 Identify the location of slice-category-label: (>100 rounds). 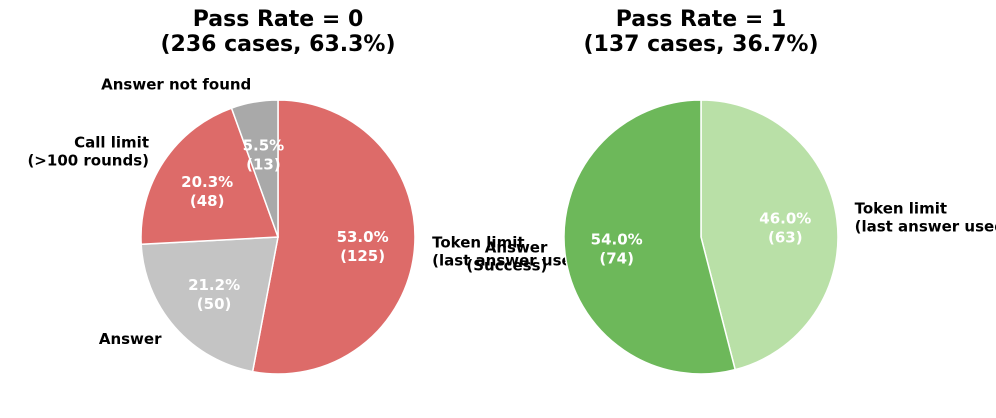
(88, 160).